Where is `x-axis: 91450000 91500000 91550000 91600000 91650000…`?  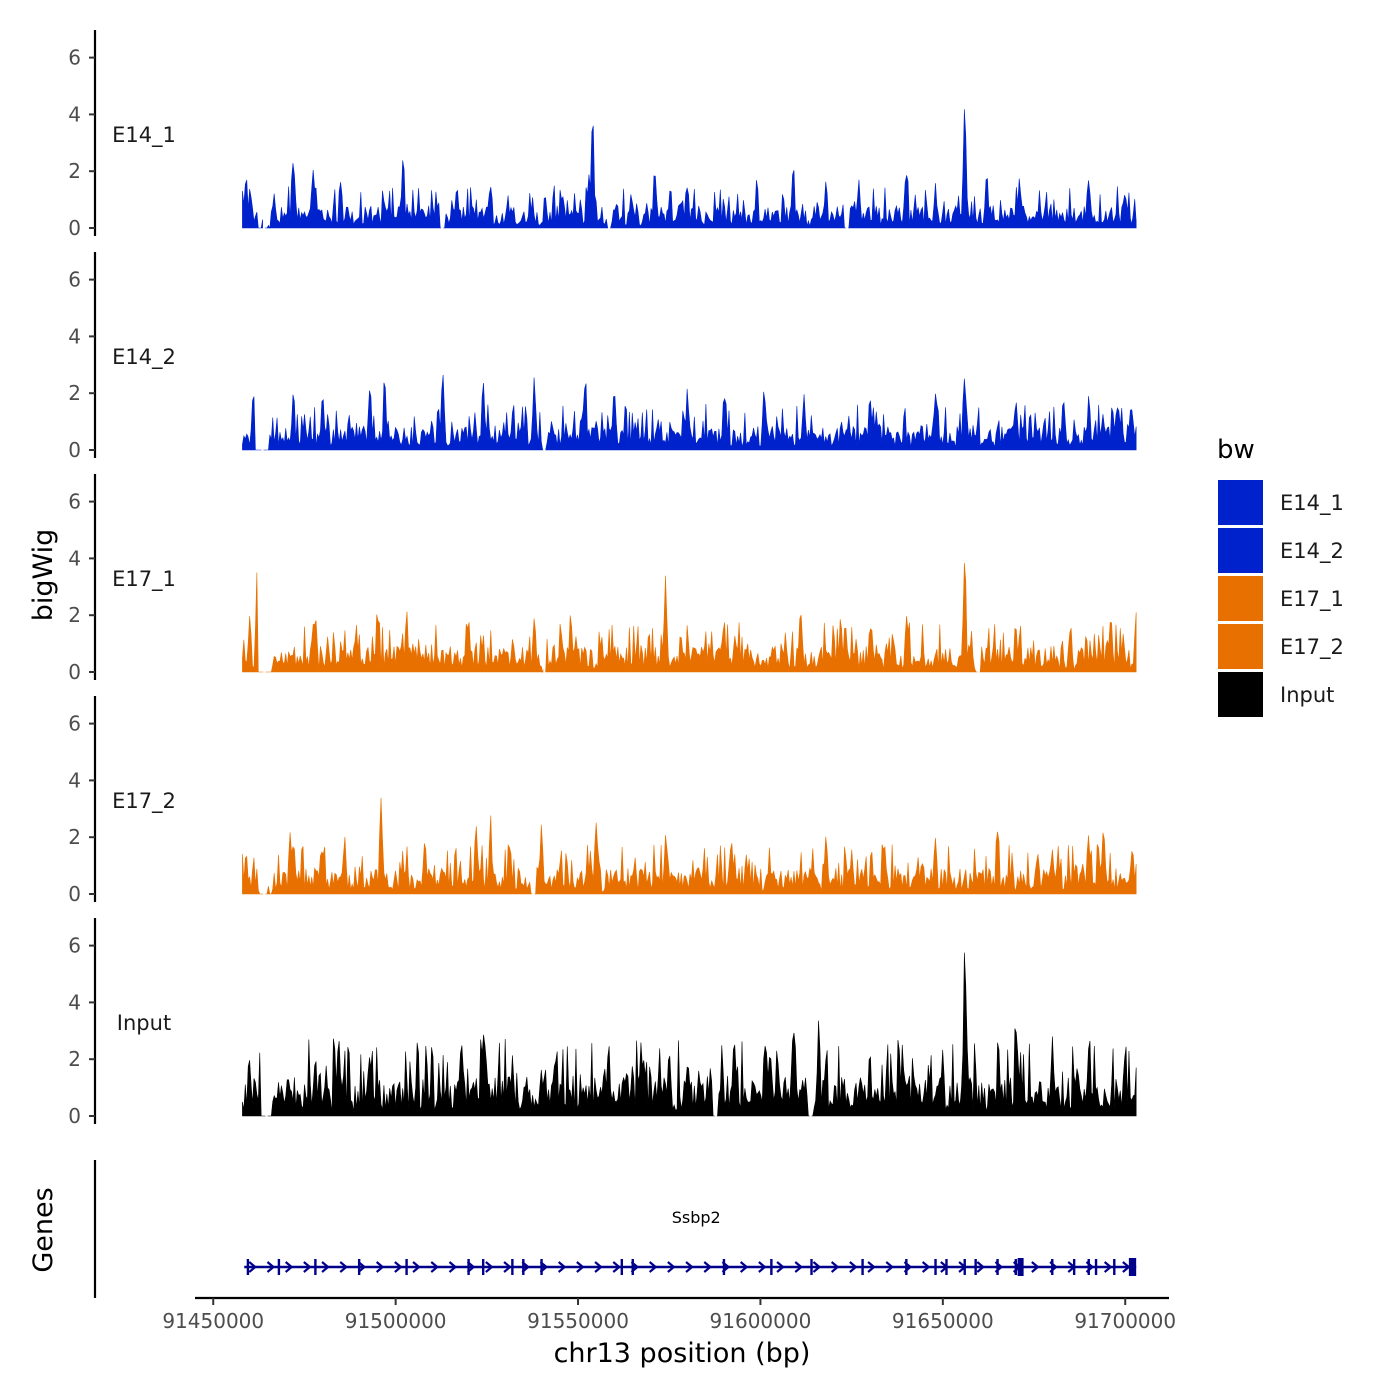
x-axis: 91450000 91500000 91550000 91600000 91650000… is located at coordinates (669, 1314).